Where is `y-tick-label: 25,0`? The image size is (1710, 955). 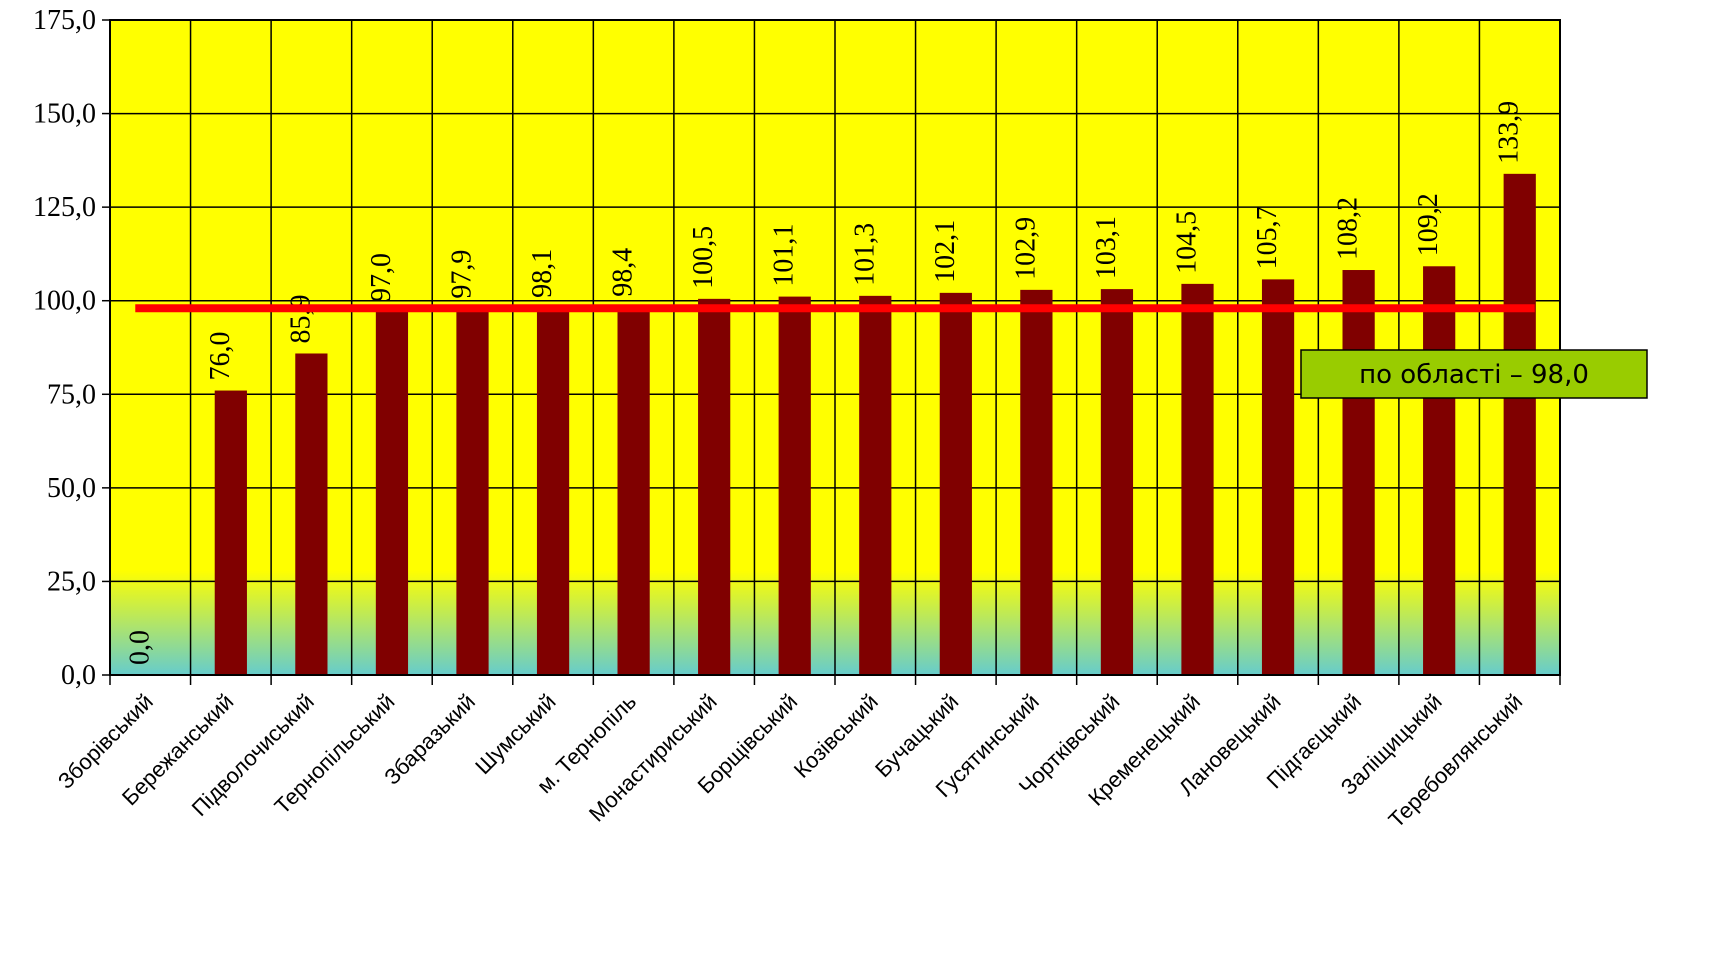
y-tick-label: 25,0 is located at coordinates (71, 581).